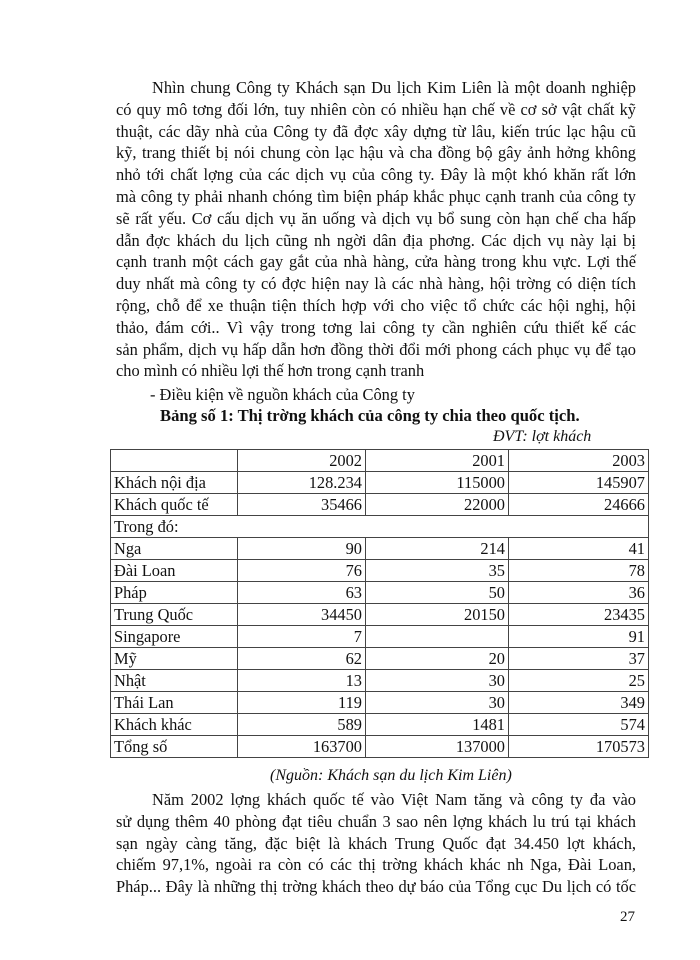 This screenshot has height=960, width=700. I want to click on table-cell: Singapore, so click(174, 636).